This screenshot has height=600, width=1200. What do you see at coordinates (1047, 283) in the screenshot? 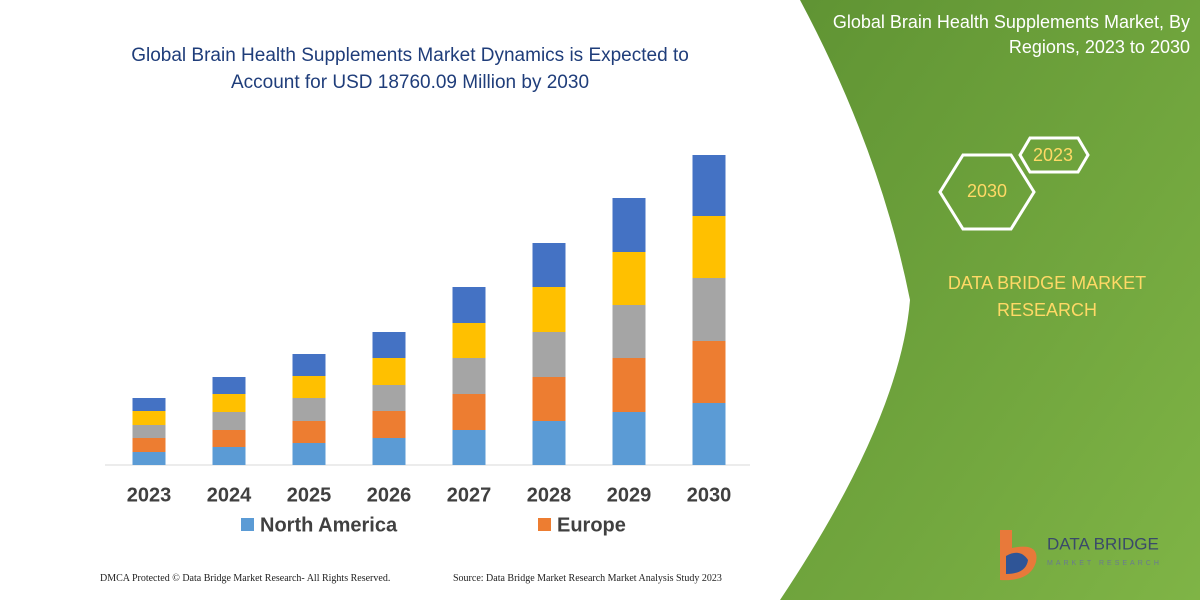
I see `brand-text: DATA BRIDGE MARKET` at bounding box center [1047, 283].